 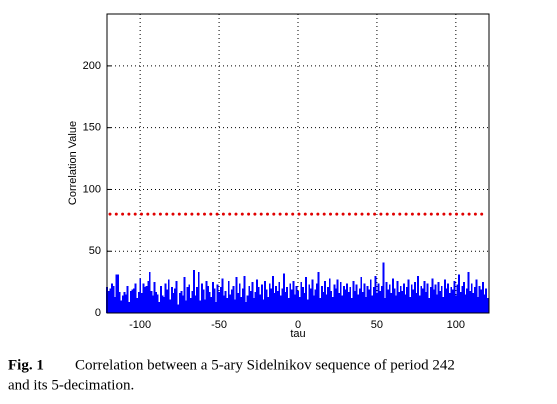 What do you see at coordinates (140, 325) in the screenshot?
I see `x-tick-label: -100` at bounding box center [140, 325].